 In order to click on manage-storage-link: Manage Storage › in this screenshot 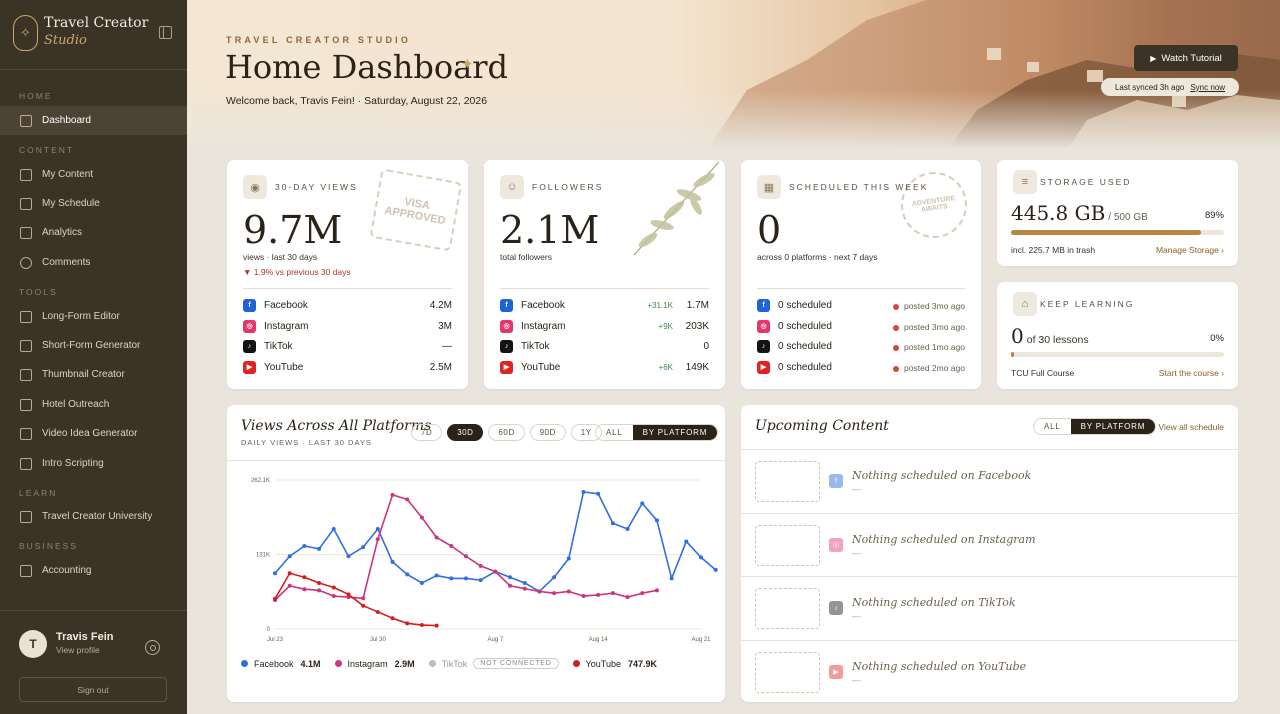, I will do `click(1189, 250)`.